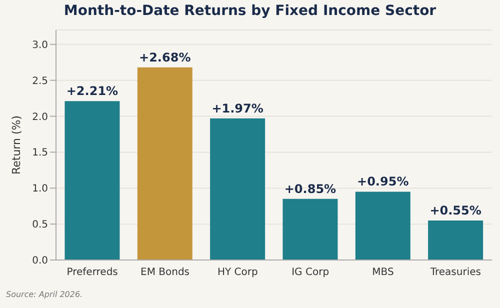 The height and width of the screenshot is (308, 500). What do you see at coordinates (40, 81) in the screenshot?
I see `y-tick-label: 2.5` at bounding box center [40, 81].